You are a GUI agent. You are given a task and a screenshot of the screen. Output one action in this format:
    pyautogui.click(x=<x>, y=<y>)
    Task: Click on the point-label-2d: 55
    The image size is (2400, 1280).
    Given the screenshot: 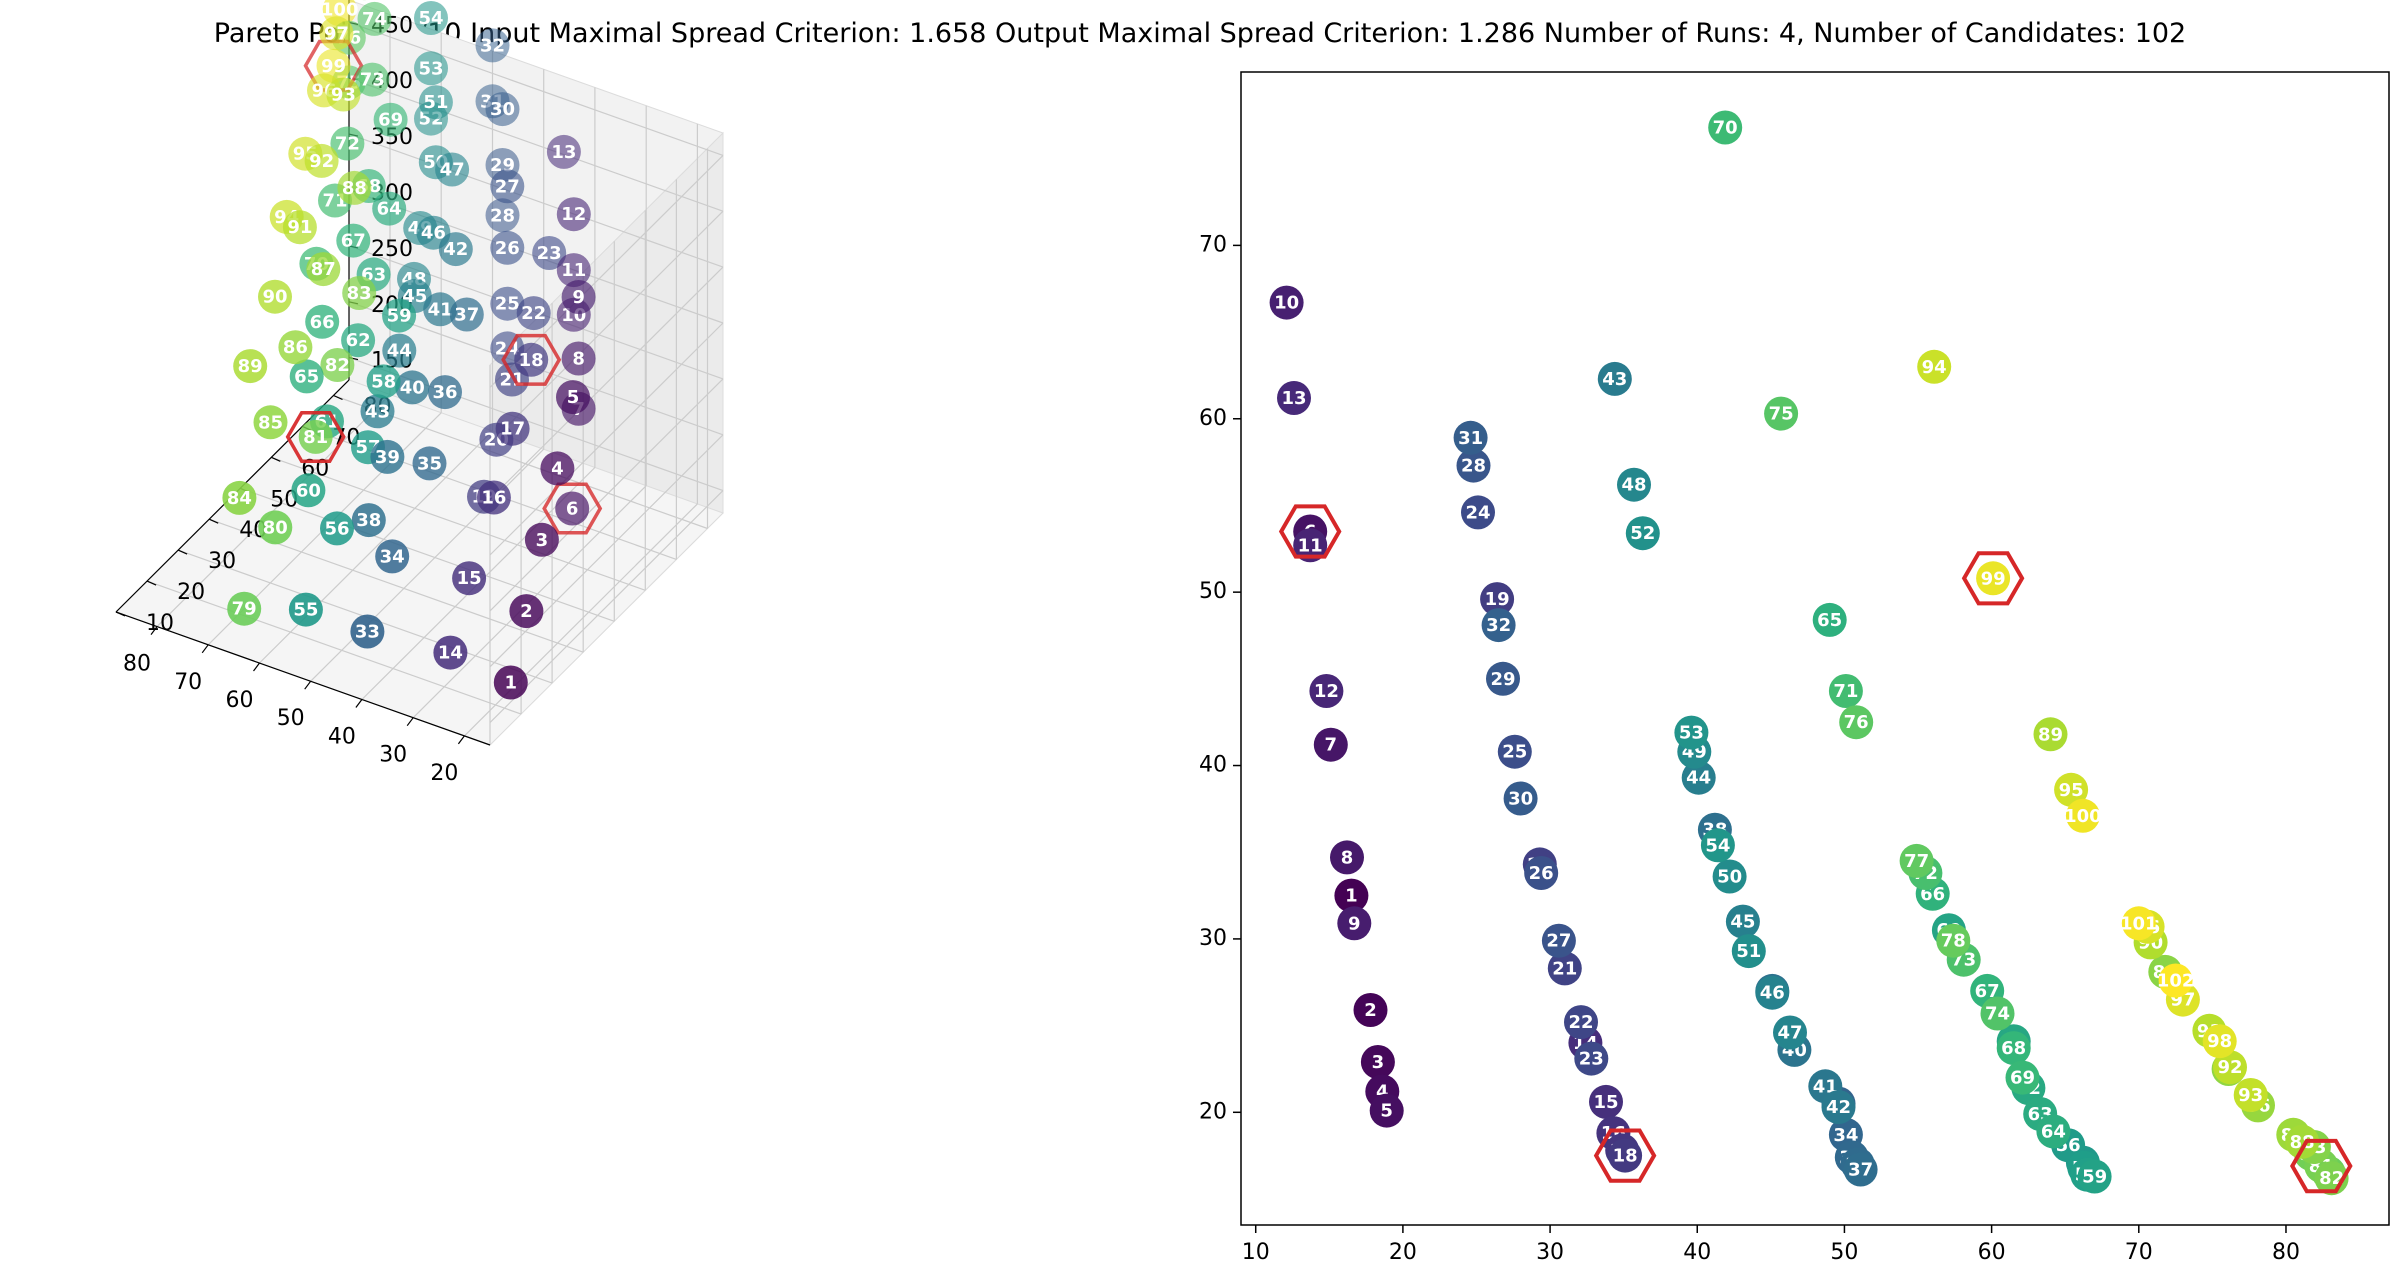 What is the action you would take?
    pyautogui.click(x=2082, y=1163)
    